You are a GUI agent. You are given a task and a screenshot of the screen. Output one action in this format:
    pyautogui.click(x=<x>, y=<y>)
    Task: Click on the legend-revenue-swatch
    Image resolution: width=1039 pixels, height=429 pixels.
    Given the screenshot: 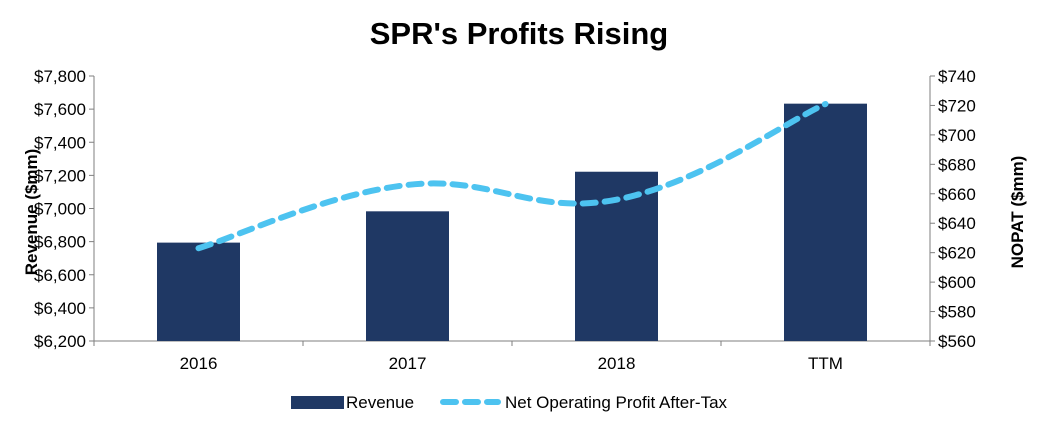 What is the action you would take?
    pyautogui.click(x=317, y=402)
    